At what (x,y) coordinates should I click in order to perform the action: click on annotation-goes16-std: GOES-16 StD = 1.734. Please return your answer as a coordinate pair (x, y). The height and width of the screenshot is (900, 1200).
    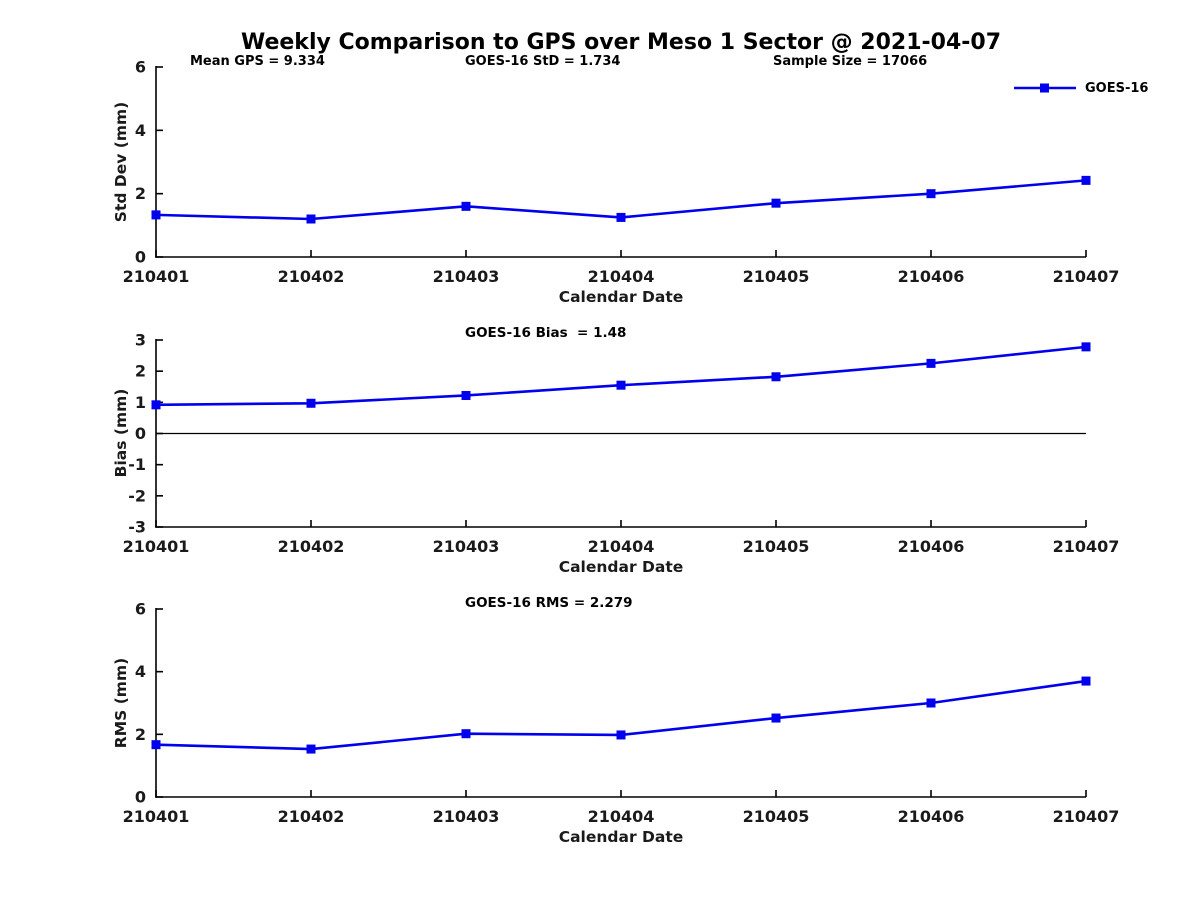
    Looking at the image, I should click on (543, 61).